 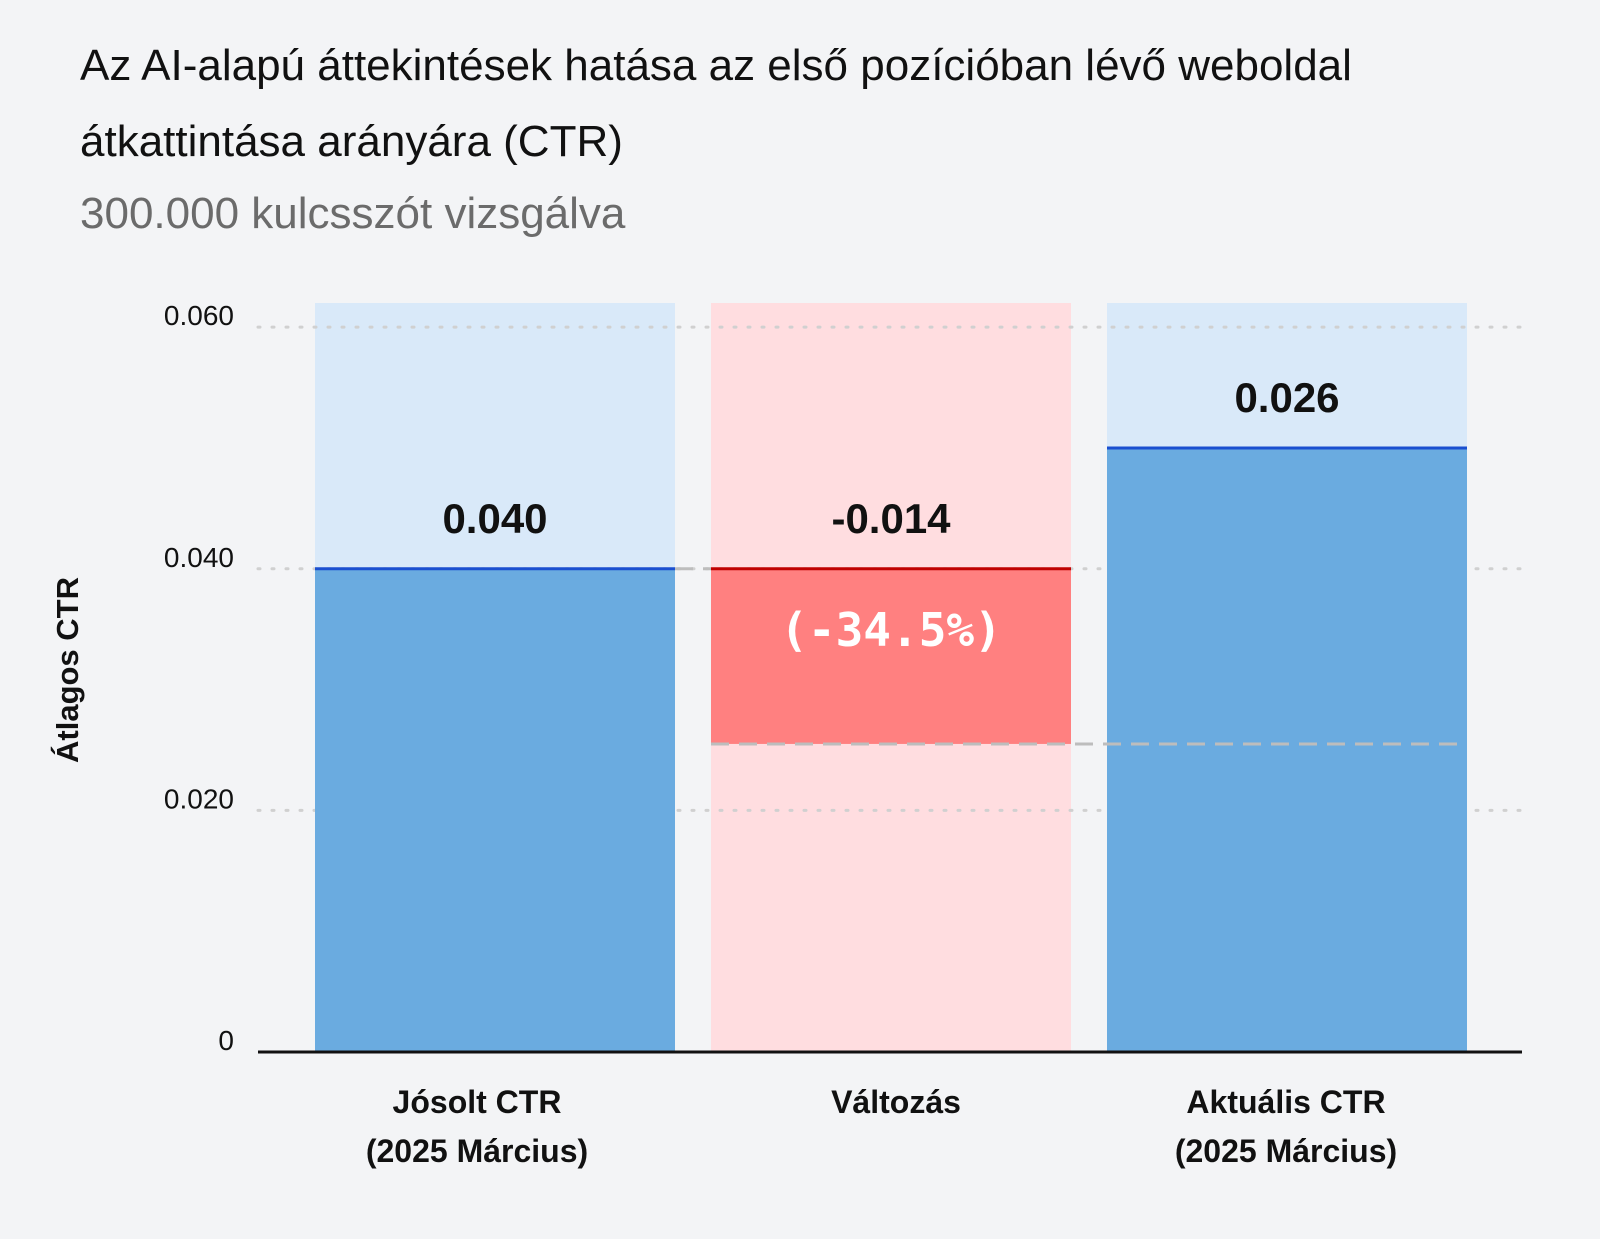 What do you see at coordinates (891, 630) in the screenshot?
I see `percent-change-label: (-34.5%)` at bounding box center [891, 630].